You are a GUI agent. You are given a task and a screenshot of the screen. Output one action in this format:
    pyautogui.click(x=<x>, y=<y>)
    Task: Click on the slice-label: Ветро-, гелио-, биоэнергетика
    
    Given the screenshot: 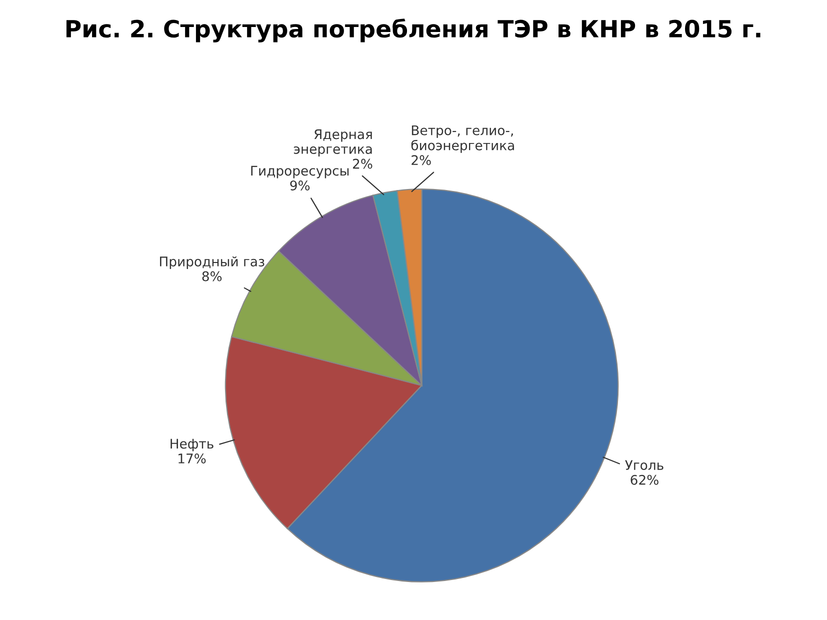 What is the action you would take?
    pyautogui.click(x=462, y=139)
    